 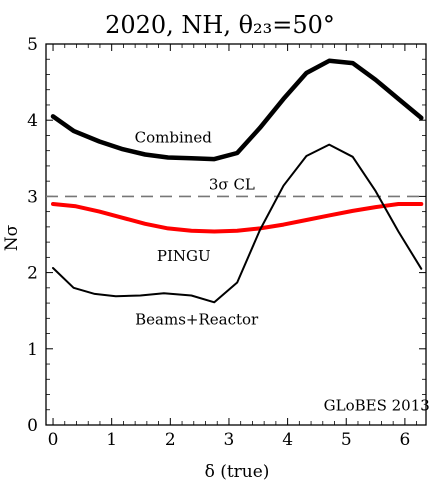 What do you see at coordinates (376, 406) in the screenshot?
I see `annotation-credit: GLoBES 2013` at bounding box center [376, 406].